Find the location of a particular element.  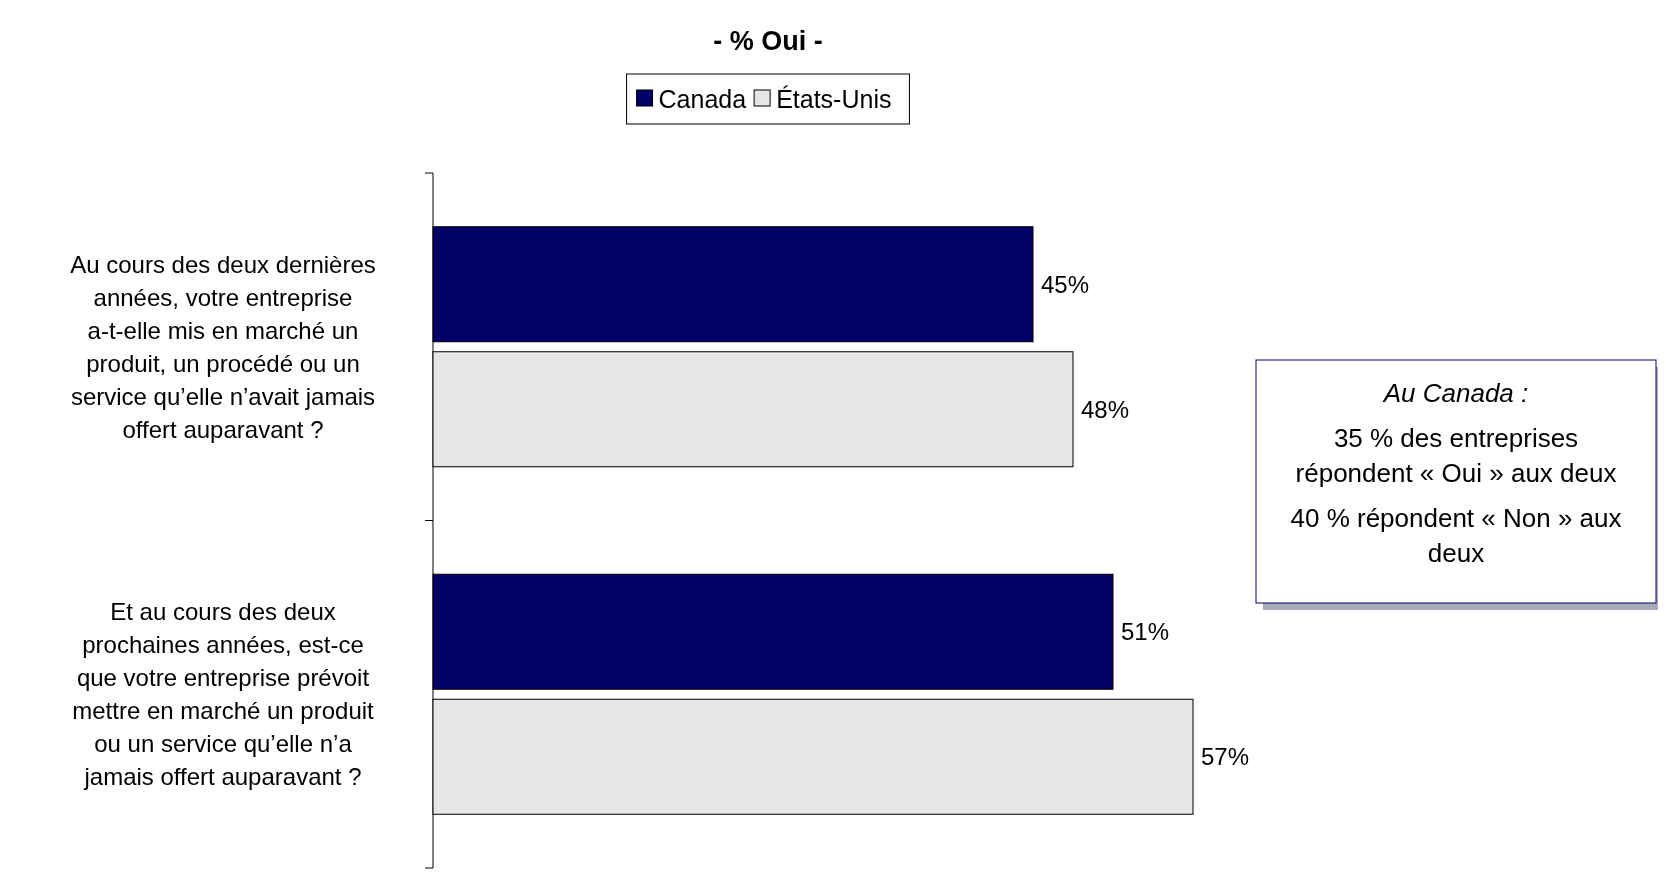

legend-label: États-Unis is located at coordinates (834, 99).